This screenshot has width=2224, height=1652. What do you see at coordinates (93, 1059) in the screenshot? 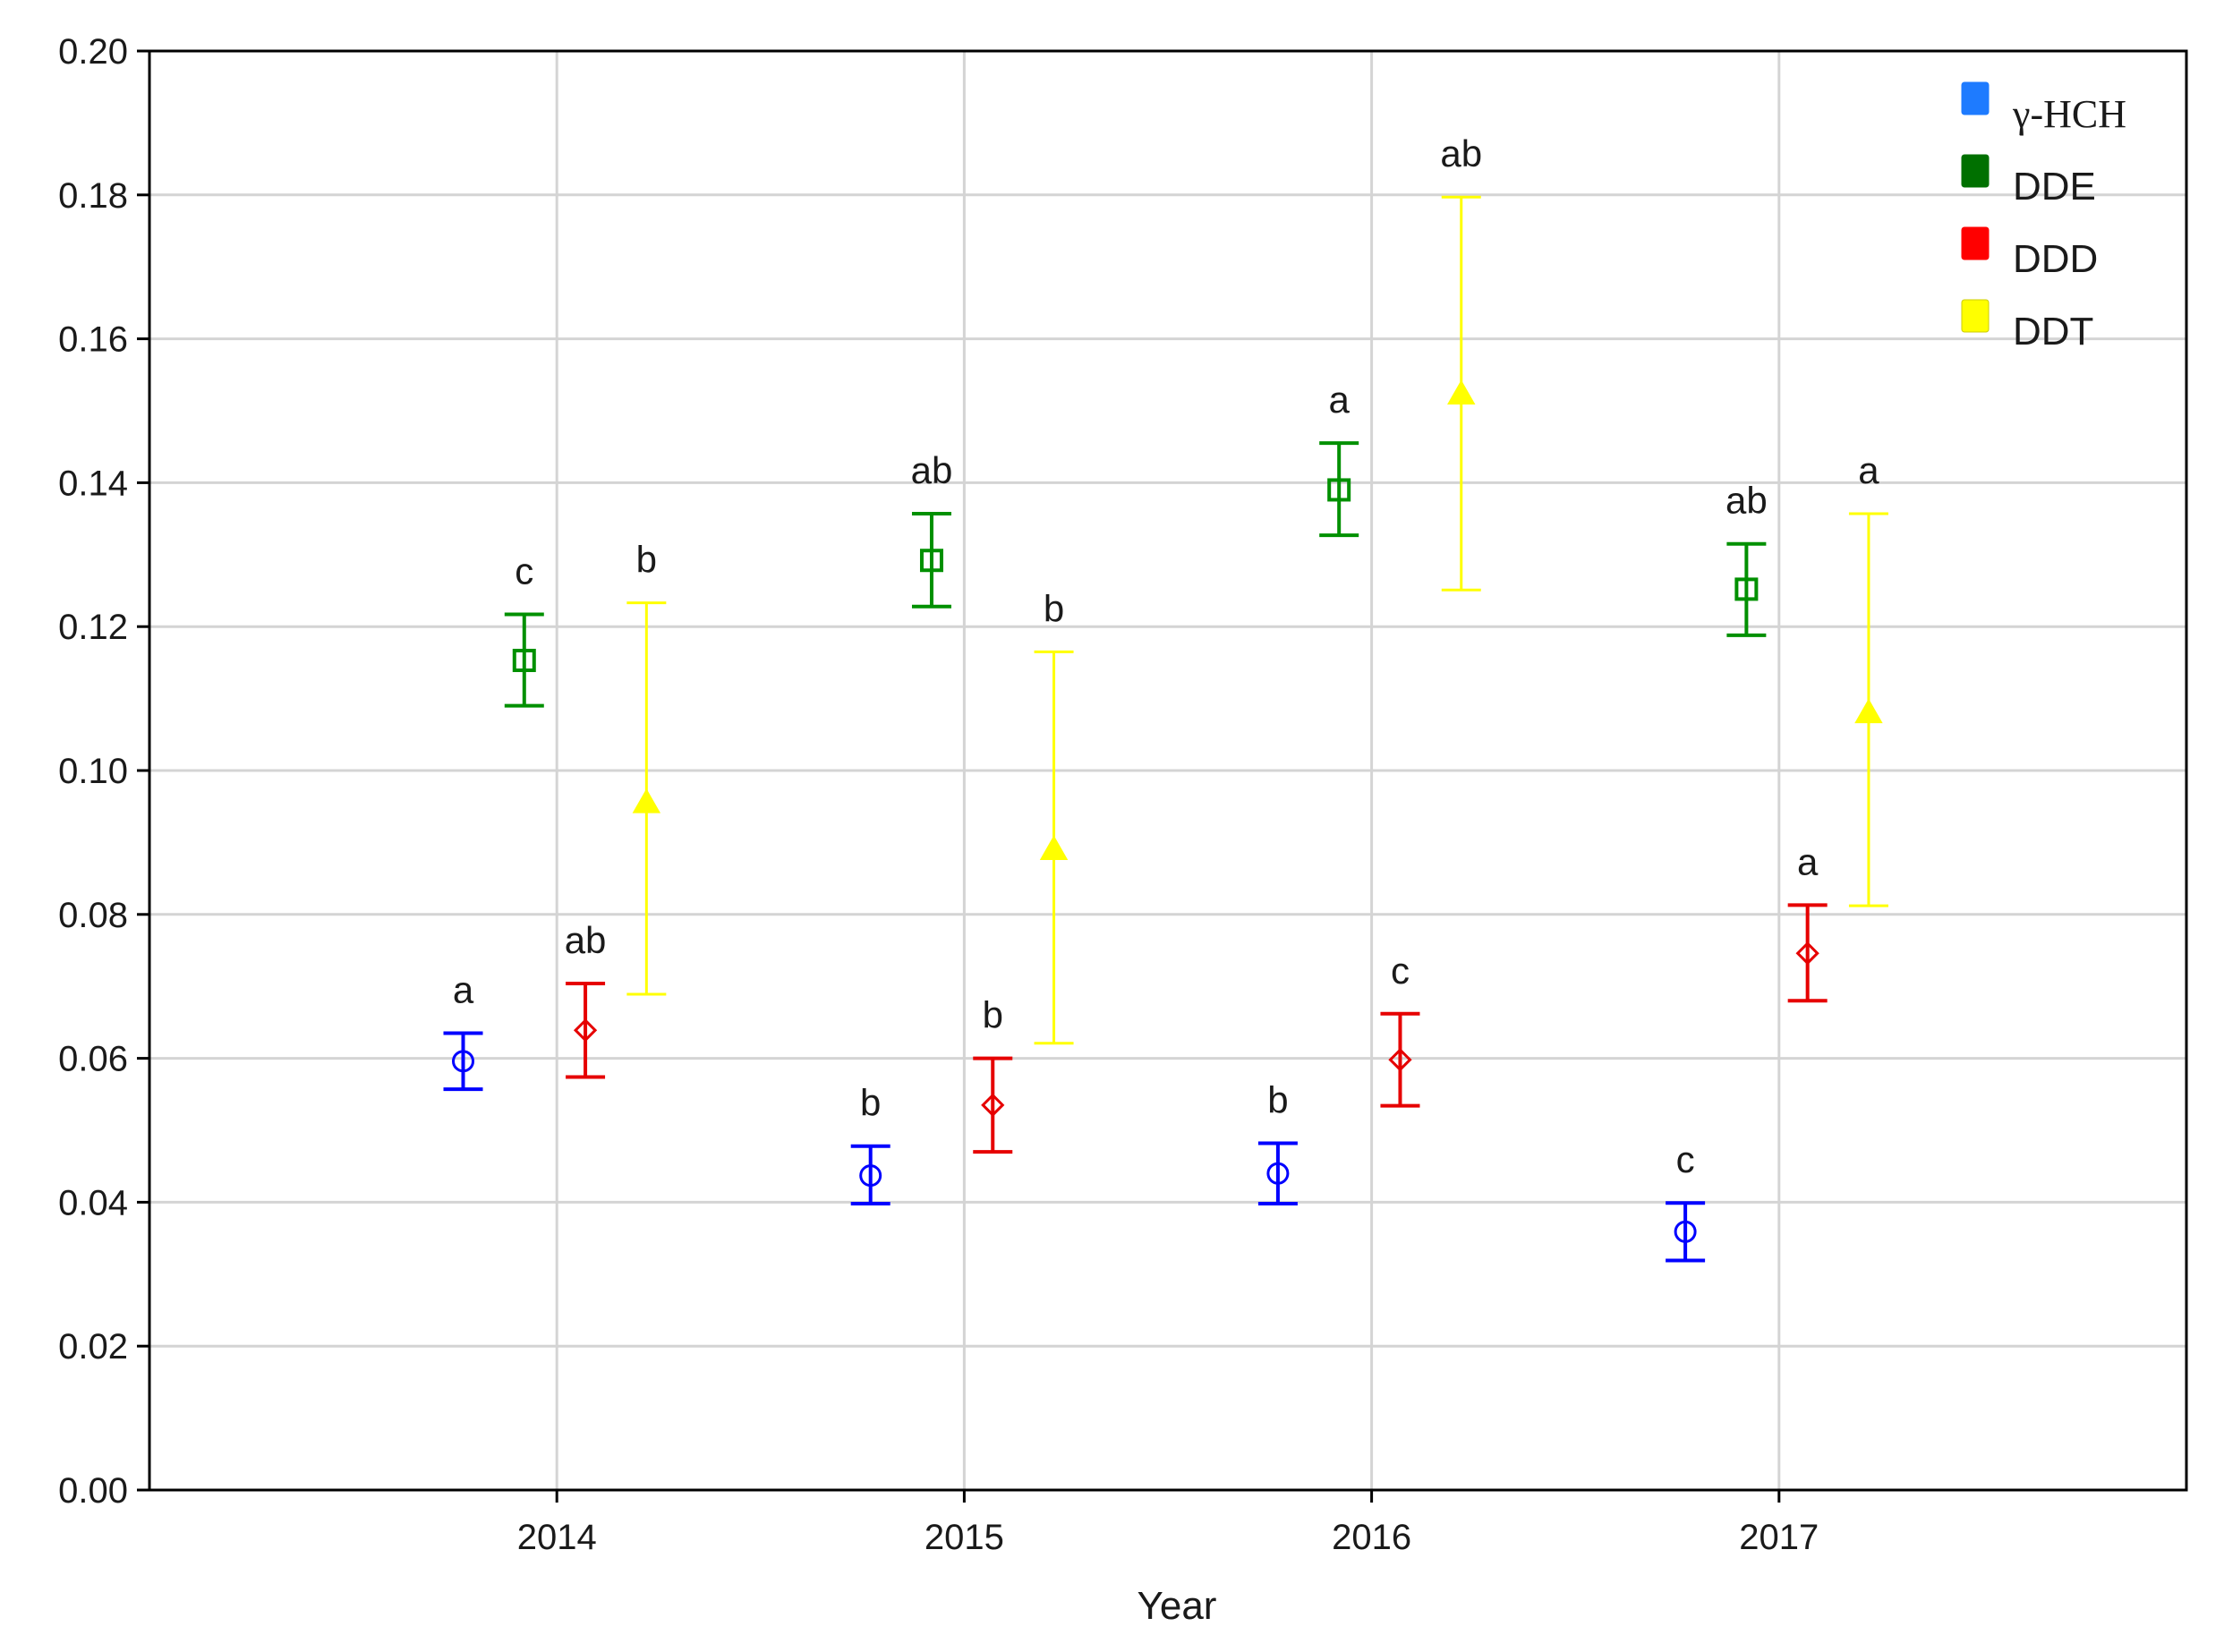
I see `y-tick-label: 0.06` at bounding box center [93, 1059].